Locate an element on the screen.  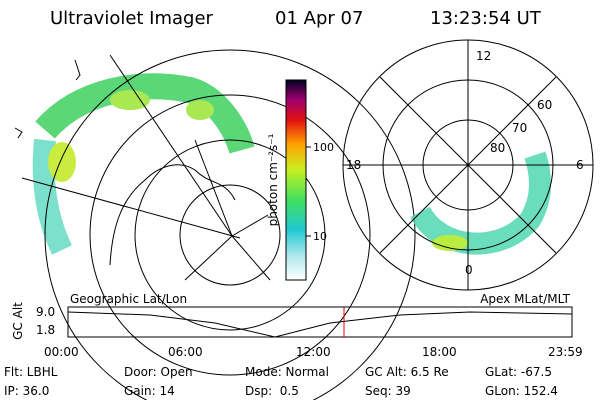
colorbar-tick: 10 is located at coordinates (320, 236).